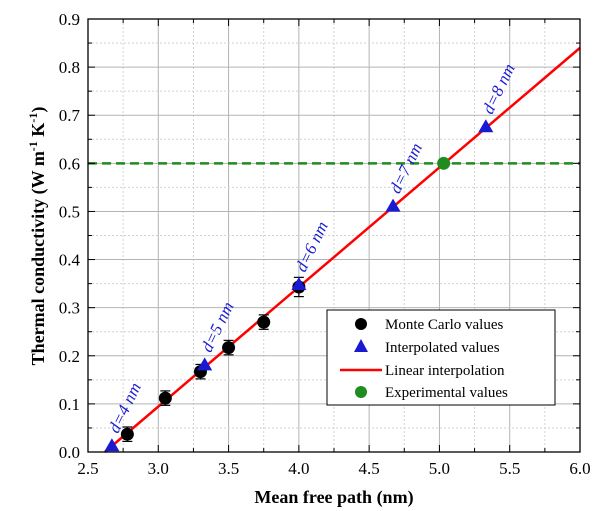 The width and height of the screenshot is (603, 511). I want to click on y-tick-label: 0.6, so click(69, 163).